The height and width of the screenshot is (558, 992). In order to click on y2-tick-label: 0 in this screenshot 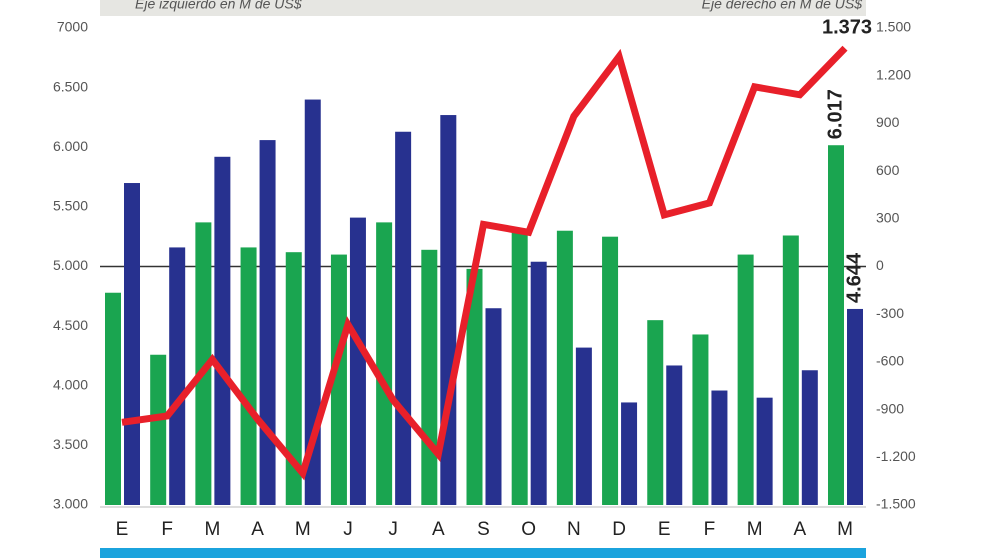, I will do `click(880, 265)`.